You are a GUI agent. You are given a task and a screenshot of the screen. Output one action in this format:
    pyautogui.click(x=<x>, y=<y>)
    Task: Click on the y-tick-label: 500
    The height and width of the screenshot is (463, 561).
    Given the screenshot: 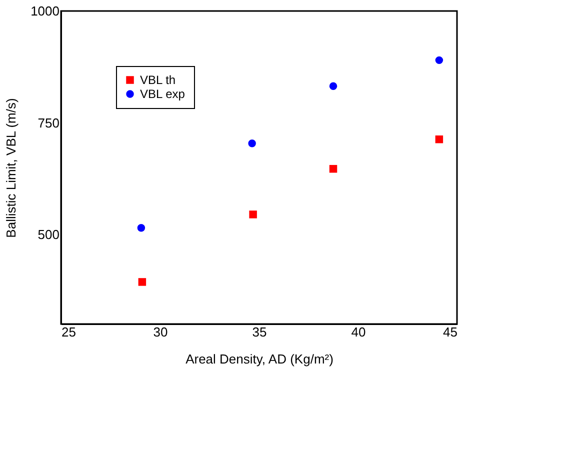 What is the action you would take?
    pyautogui.click(x=49, y=234)
    